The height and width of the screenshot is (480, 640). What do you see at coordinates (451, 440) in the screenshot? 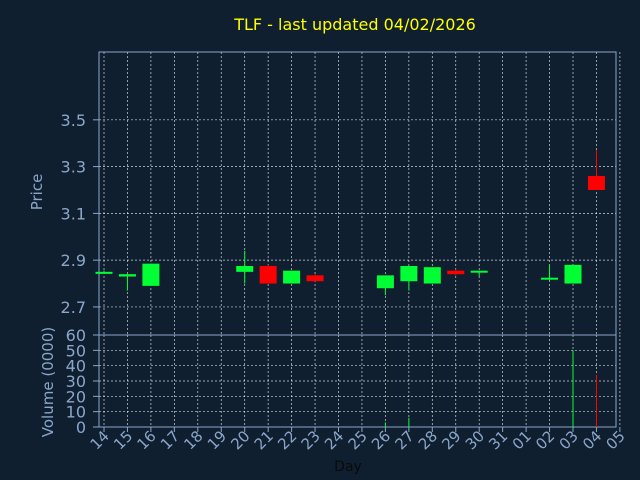
I see `x-tick-label: 29` at bounding box center [451, 440].